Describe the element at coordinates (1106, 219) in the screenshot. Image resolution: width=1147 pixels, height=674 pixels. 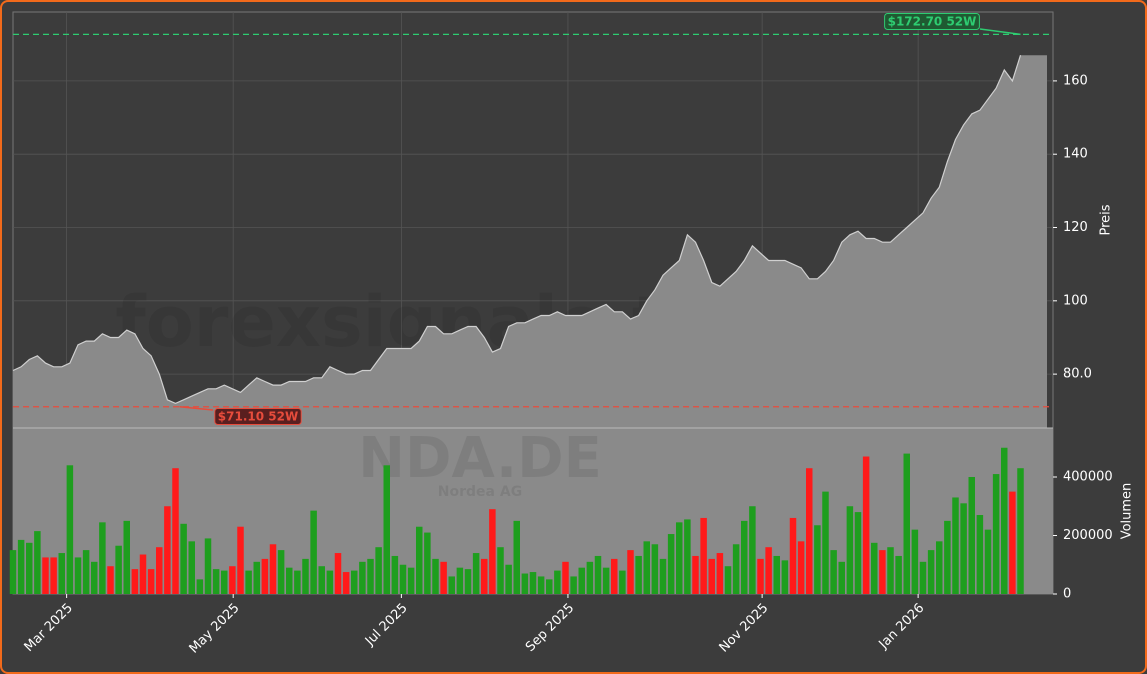
I see `y-axis-label: Preis` at that location.